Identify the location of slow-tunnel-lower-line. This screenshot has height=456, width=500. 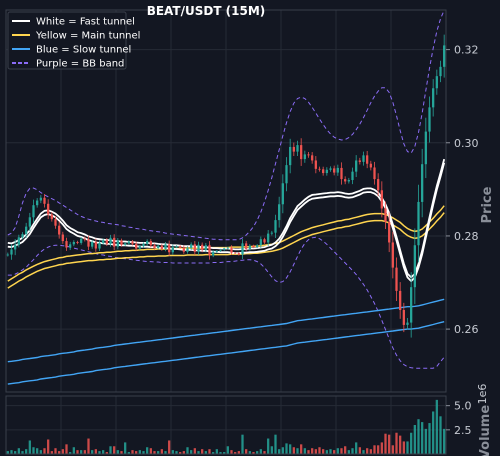
(226, 353).